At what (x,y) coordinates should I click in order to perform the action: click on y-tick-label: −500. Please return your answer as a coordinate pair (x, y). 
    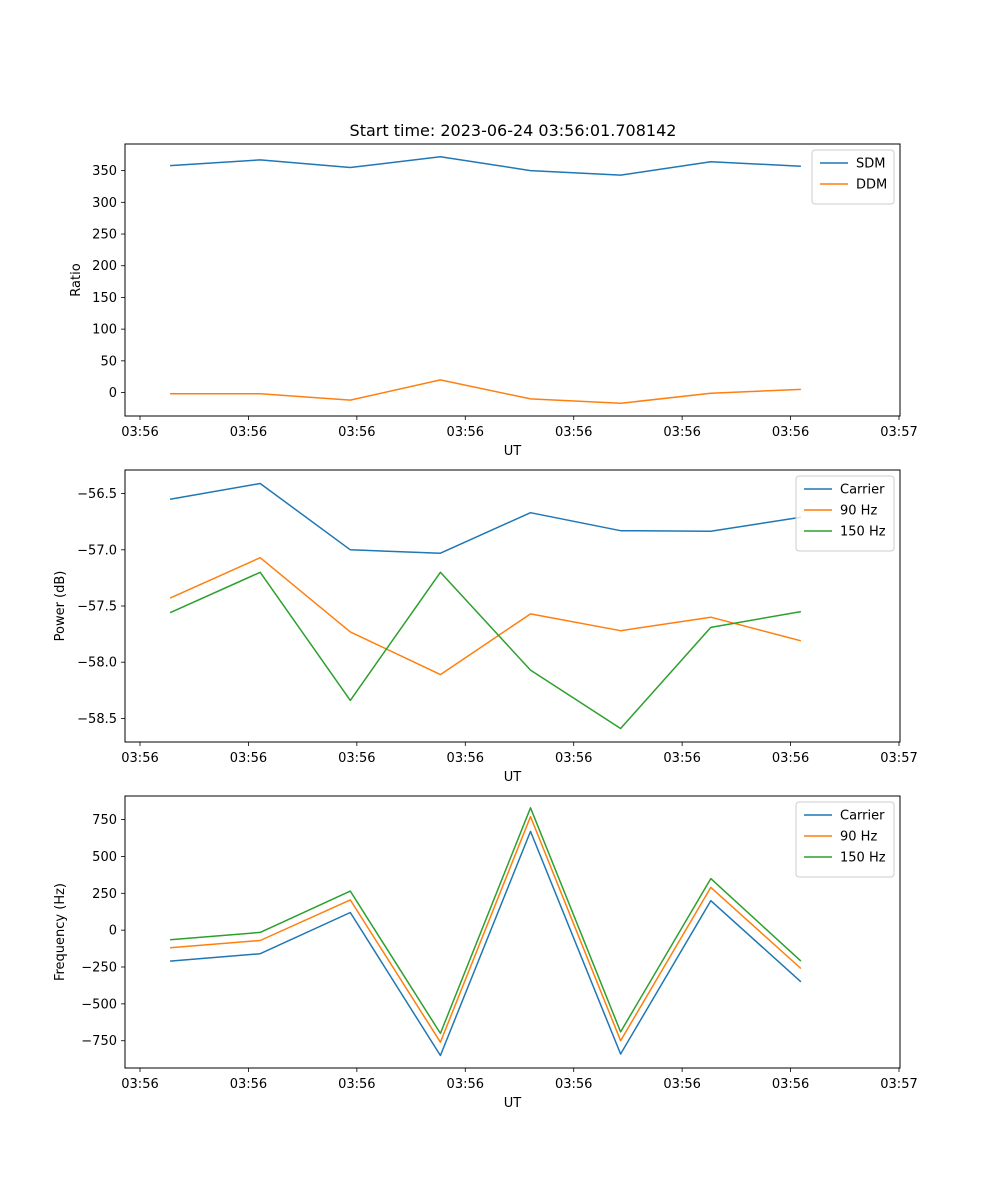
    Looking at the image, I should click on (99, 1004).